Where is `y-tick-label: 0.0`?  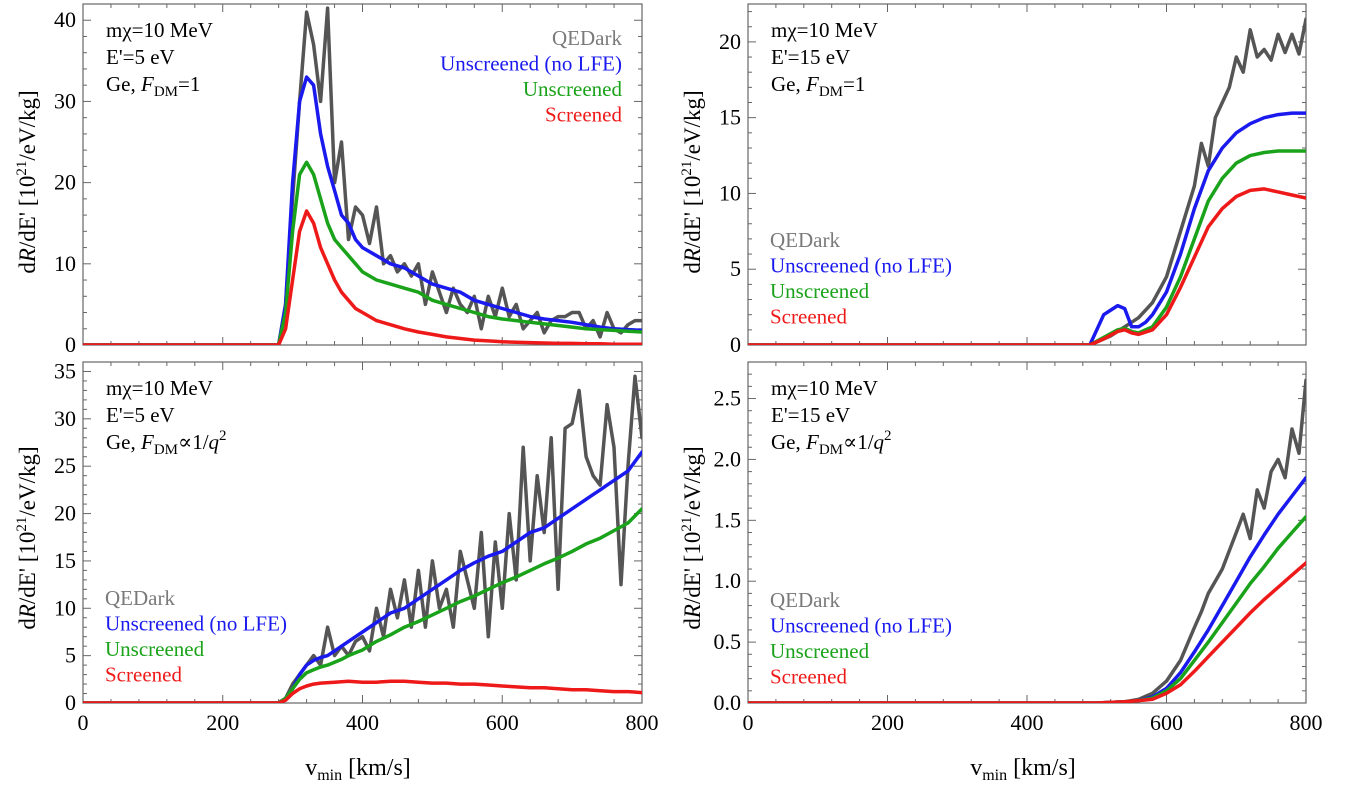
y-tick-label: 0.0 is located at coordinates (728, 702).